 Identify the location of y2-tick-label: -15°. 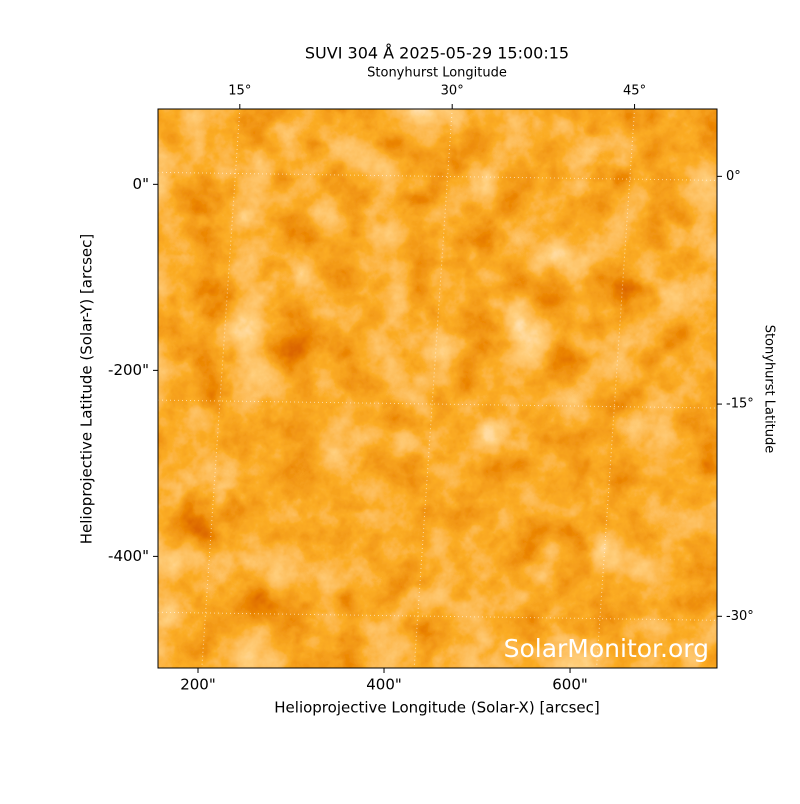
(740, 404).